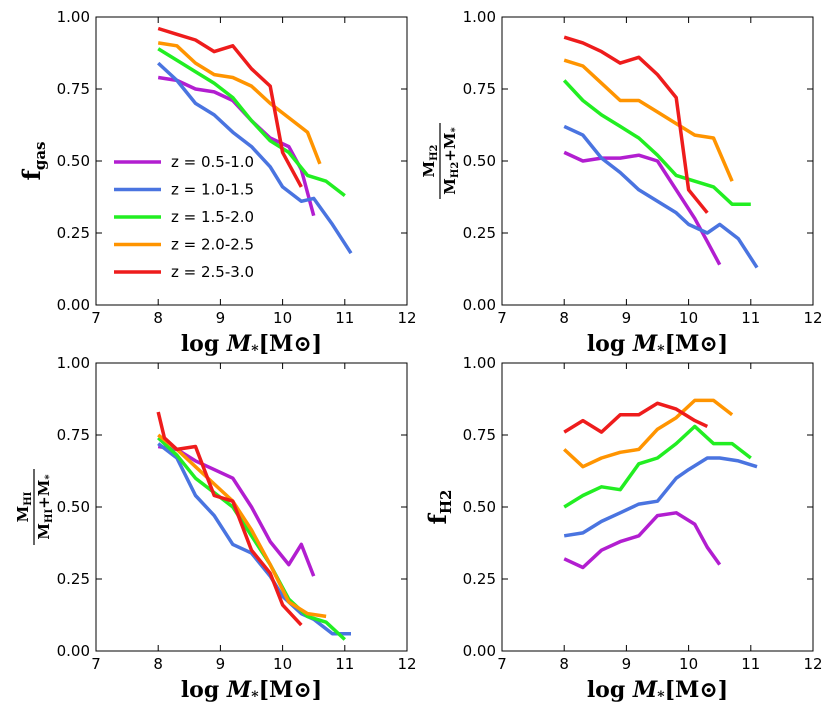  I want to click on legend-label-z2: z = 1.0-1.5, so click(212, 190).